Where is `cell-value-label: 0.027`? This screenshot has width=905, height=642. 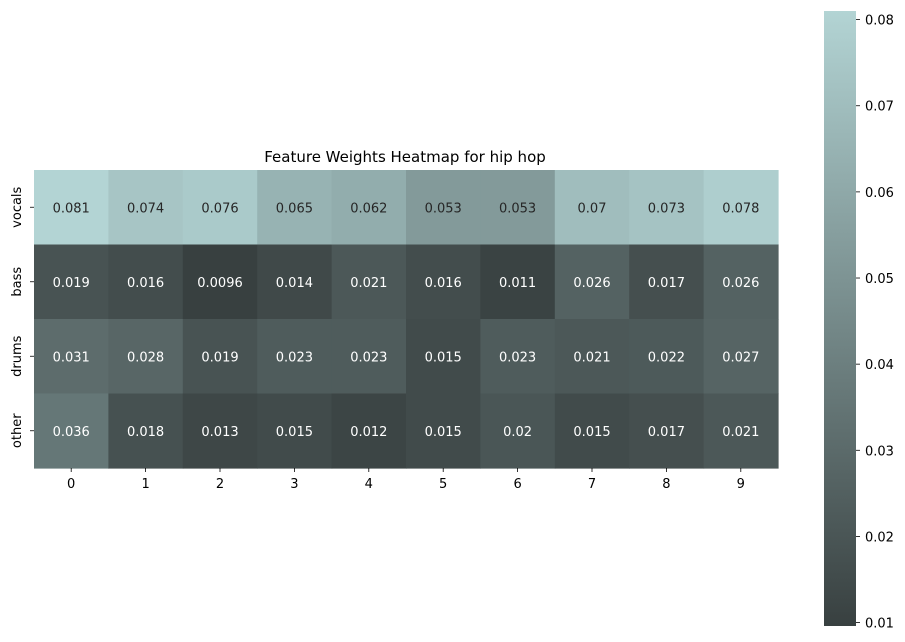
cell-value-label: 0.027 is located at coordinates (740, 357).